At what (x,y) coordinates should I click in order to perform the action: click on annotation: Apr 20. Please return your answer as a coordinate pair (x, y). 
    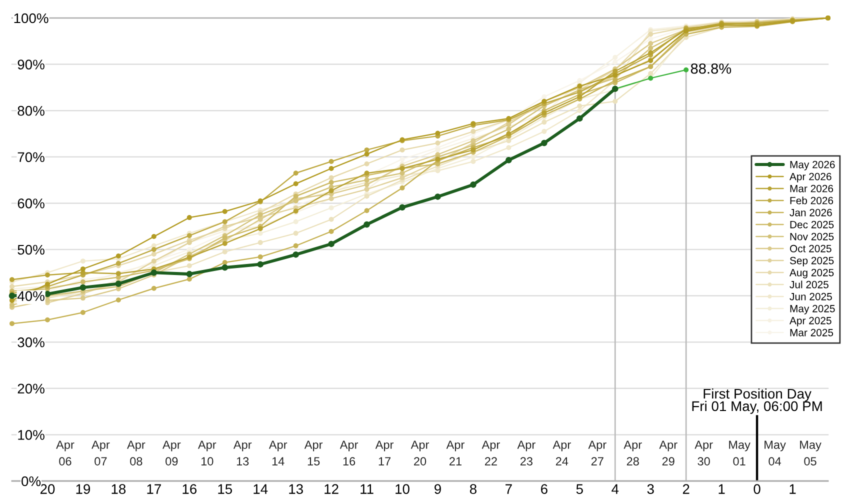
    Looking at the image, I should click on (419, 453).